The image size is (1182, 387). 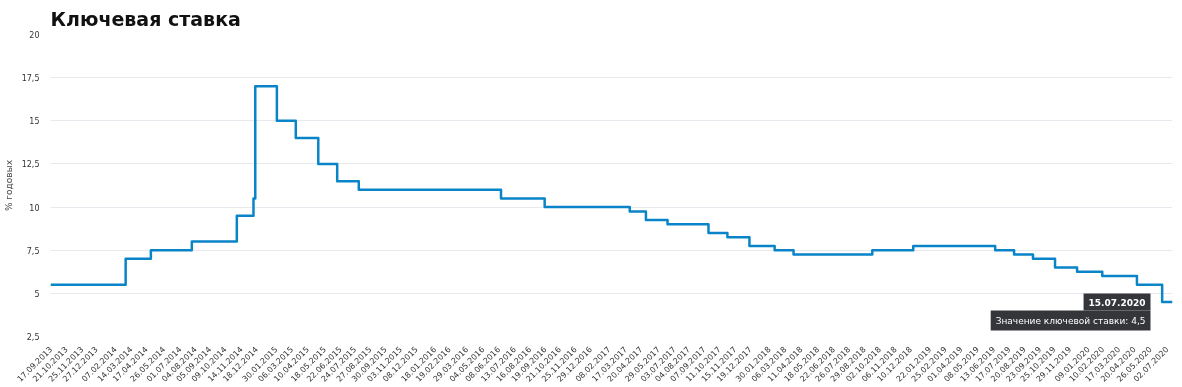 I want to click on y-tick-label: 7,5, so click(x=33, y=251).